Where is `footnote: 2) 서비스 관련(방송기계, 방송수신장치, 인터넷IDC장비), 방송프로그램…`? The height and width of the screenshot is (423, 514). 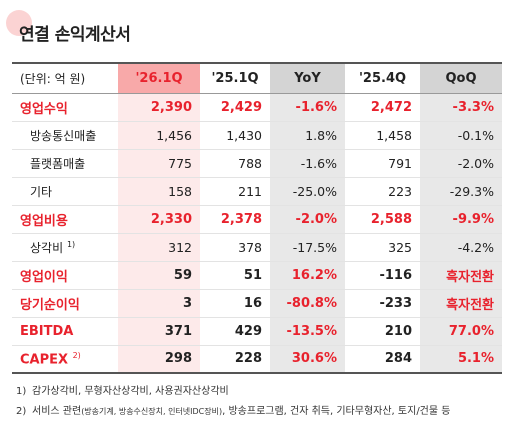 footnote: 2) 서비스 관련(방송기계, 방송수신장치, 인터넷IDC장비), 방송프로그램… is located at coordinates (233, 409).